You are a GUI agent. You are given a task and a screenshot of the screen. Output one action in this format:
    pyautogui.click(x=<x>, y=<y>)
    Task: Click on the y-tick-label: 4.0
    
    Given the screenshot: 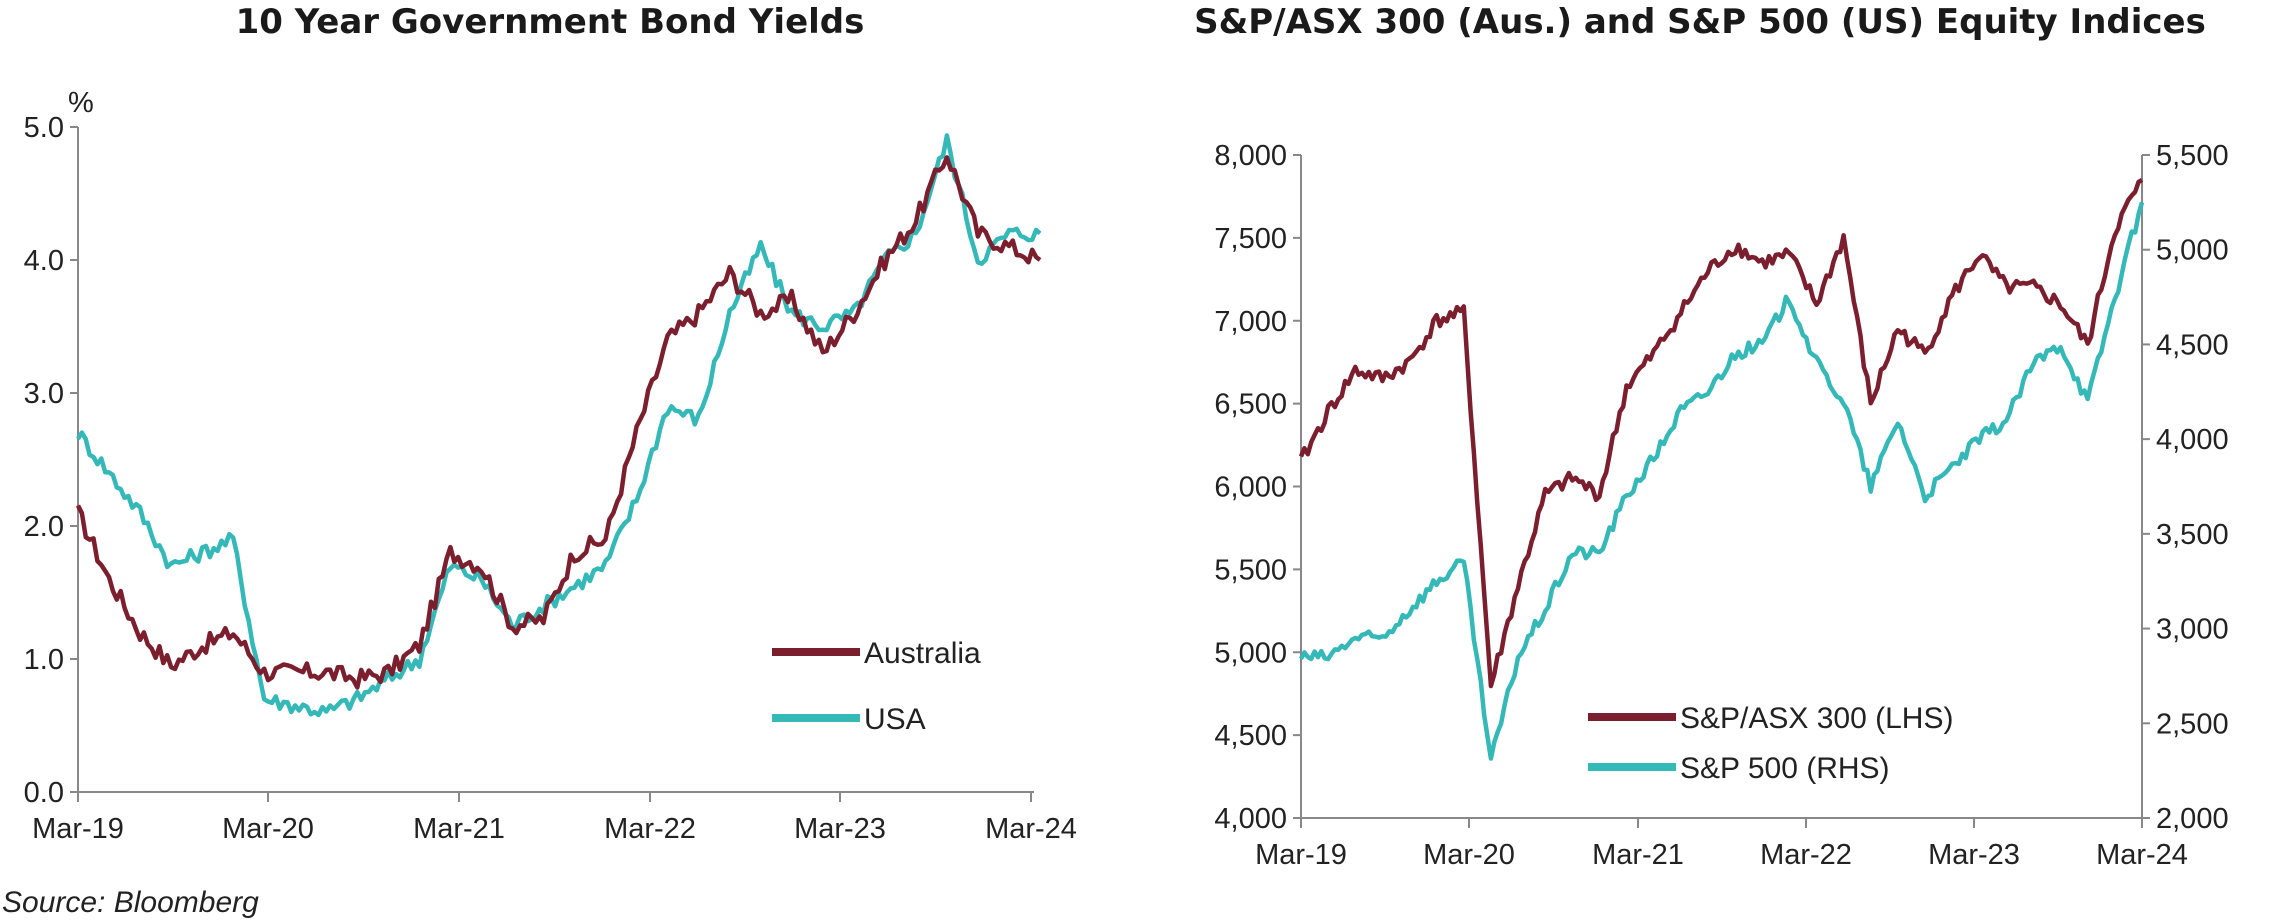 What is the action you would take?
    pyautogui.click(x=44, y=261)
    